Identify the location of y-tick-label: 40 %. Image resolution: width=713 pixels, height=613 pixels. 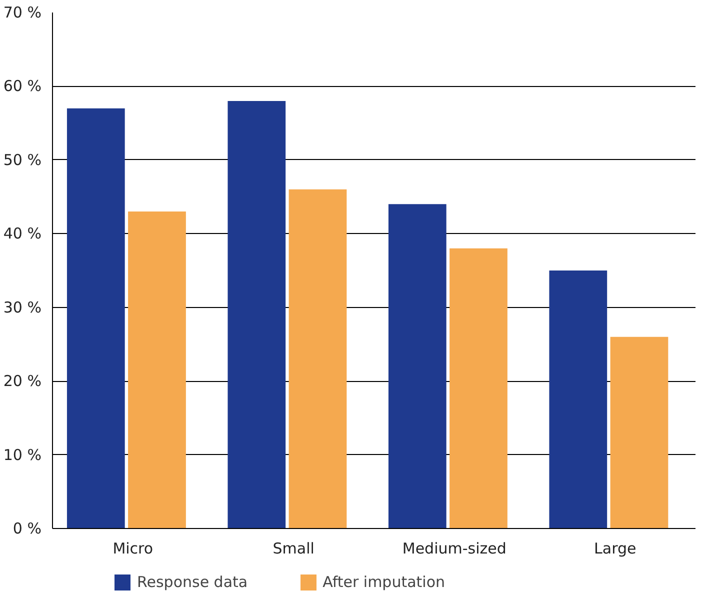
(22, 233).